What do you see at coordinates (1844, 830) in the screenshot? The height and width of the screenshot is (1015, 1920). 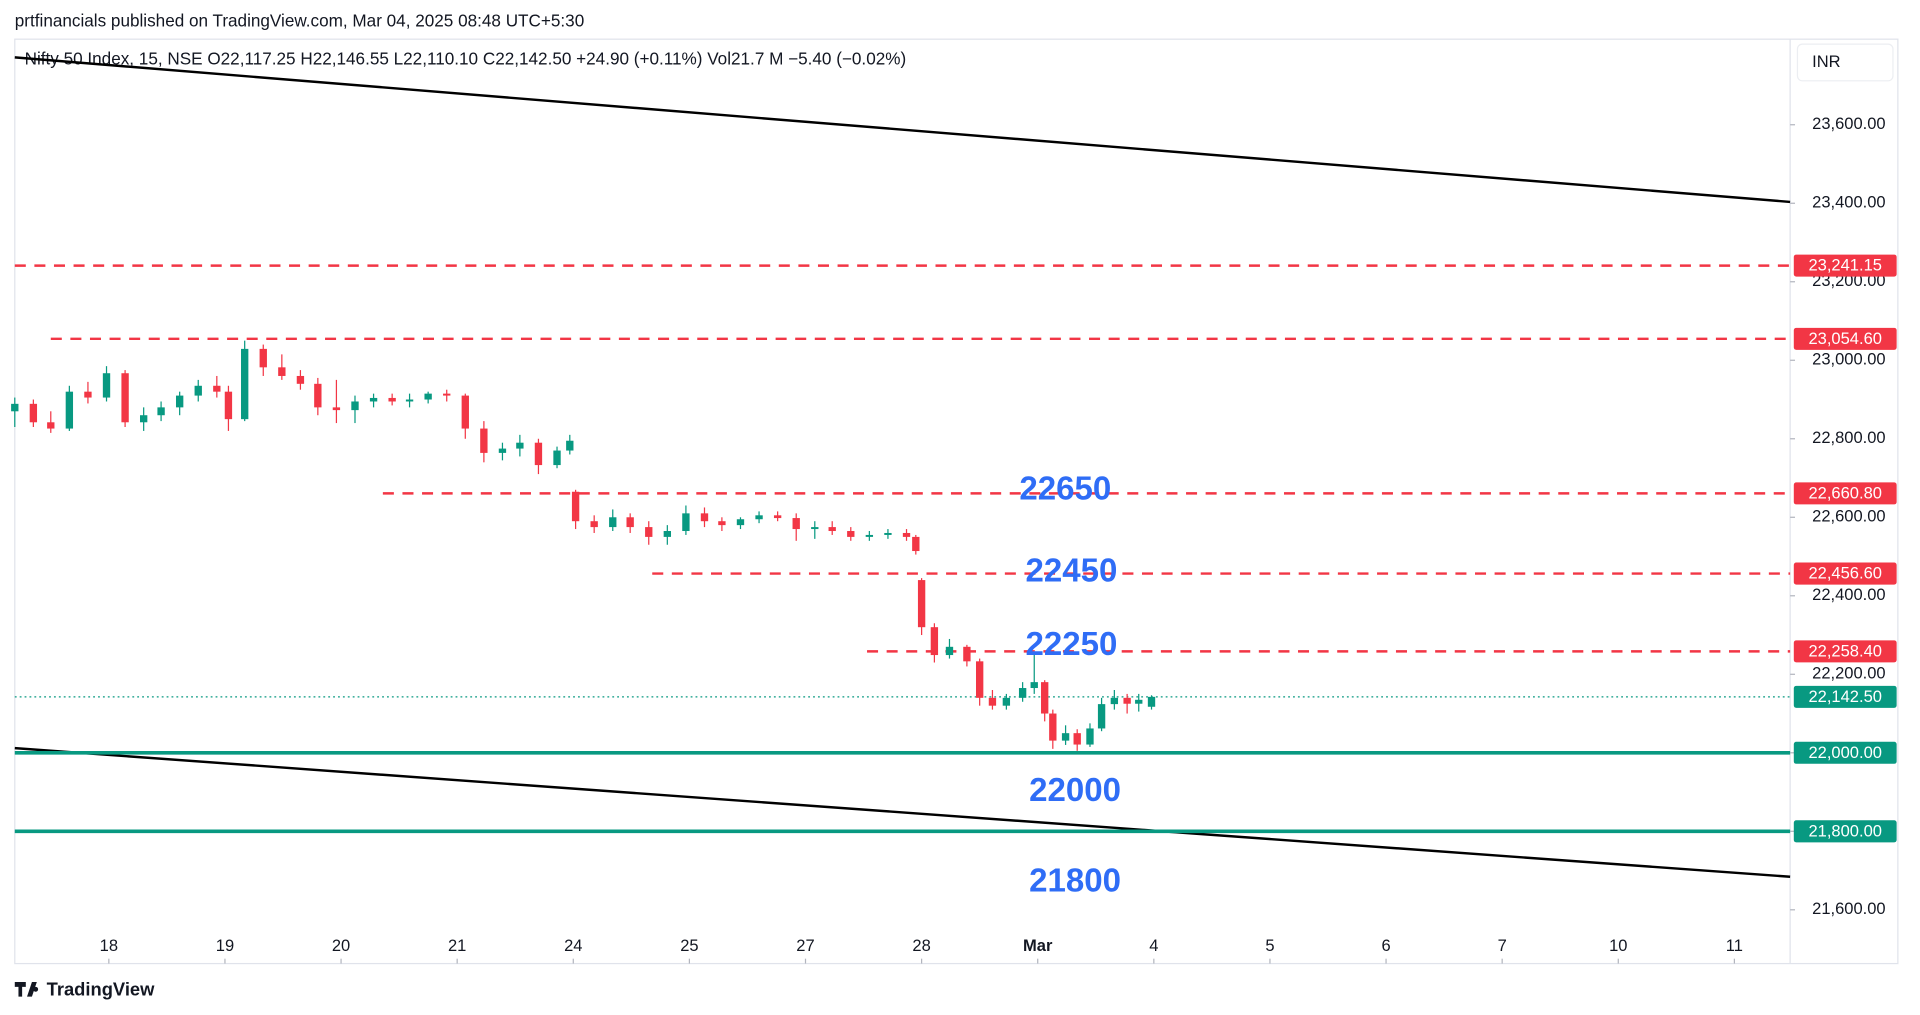 I see `price-tag-label: 21,800.00` at bounding box center [1844, 830].